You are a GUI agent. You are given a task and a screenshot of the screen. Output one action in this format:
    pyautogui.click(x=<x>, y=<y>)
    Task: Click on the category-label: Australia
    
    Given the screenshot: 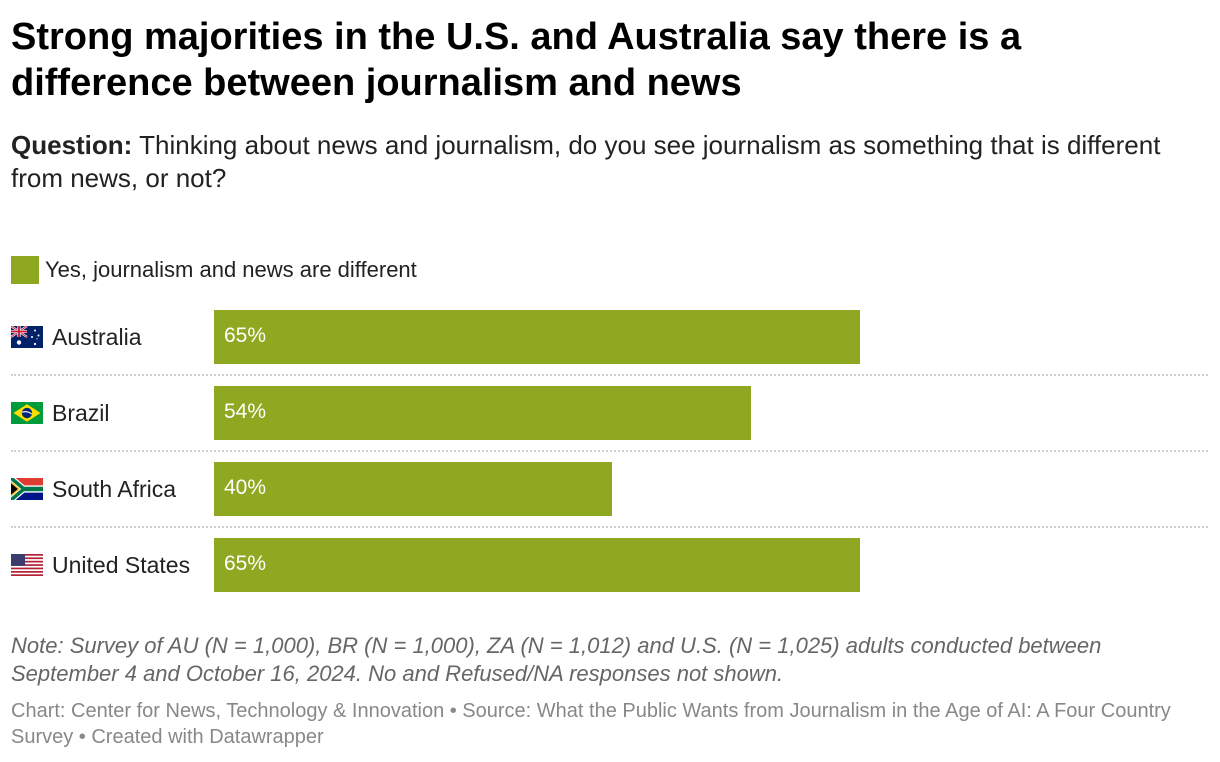 What is the action you would take?
    pyautogui.click(x=76, y=337)
    